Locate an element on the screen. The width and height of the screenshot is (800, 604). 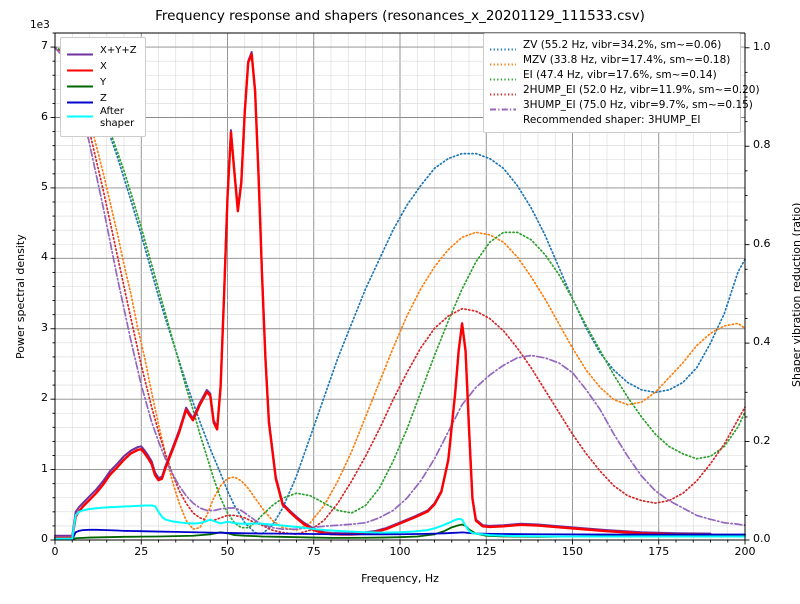
legend-label: 2HUMP_EI (52.0 Hz, vibr=11.9%, sm~=0.20) is located at coordinates (641, 90).